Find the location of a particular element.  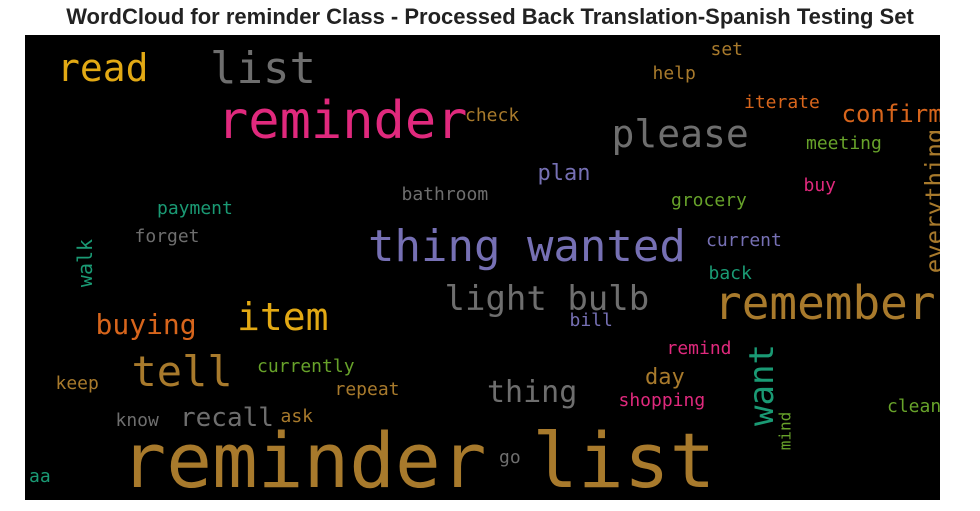

word-walk: walk is located at coordinates (85, 263).